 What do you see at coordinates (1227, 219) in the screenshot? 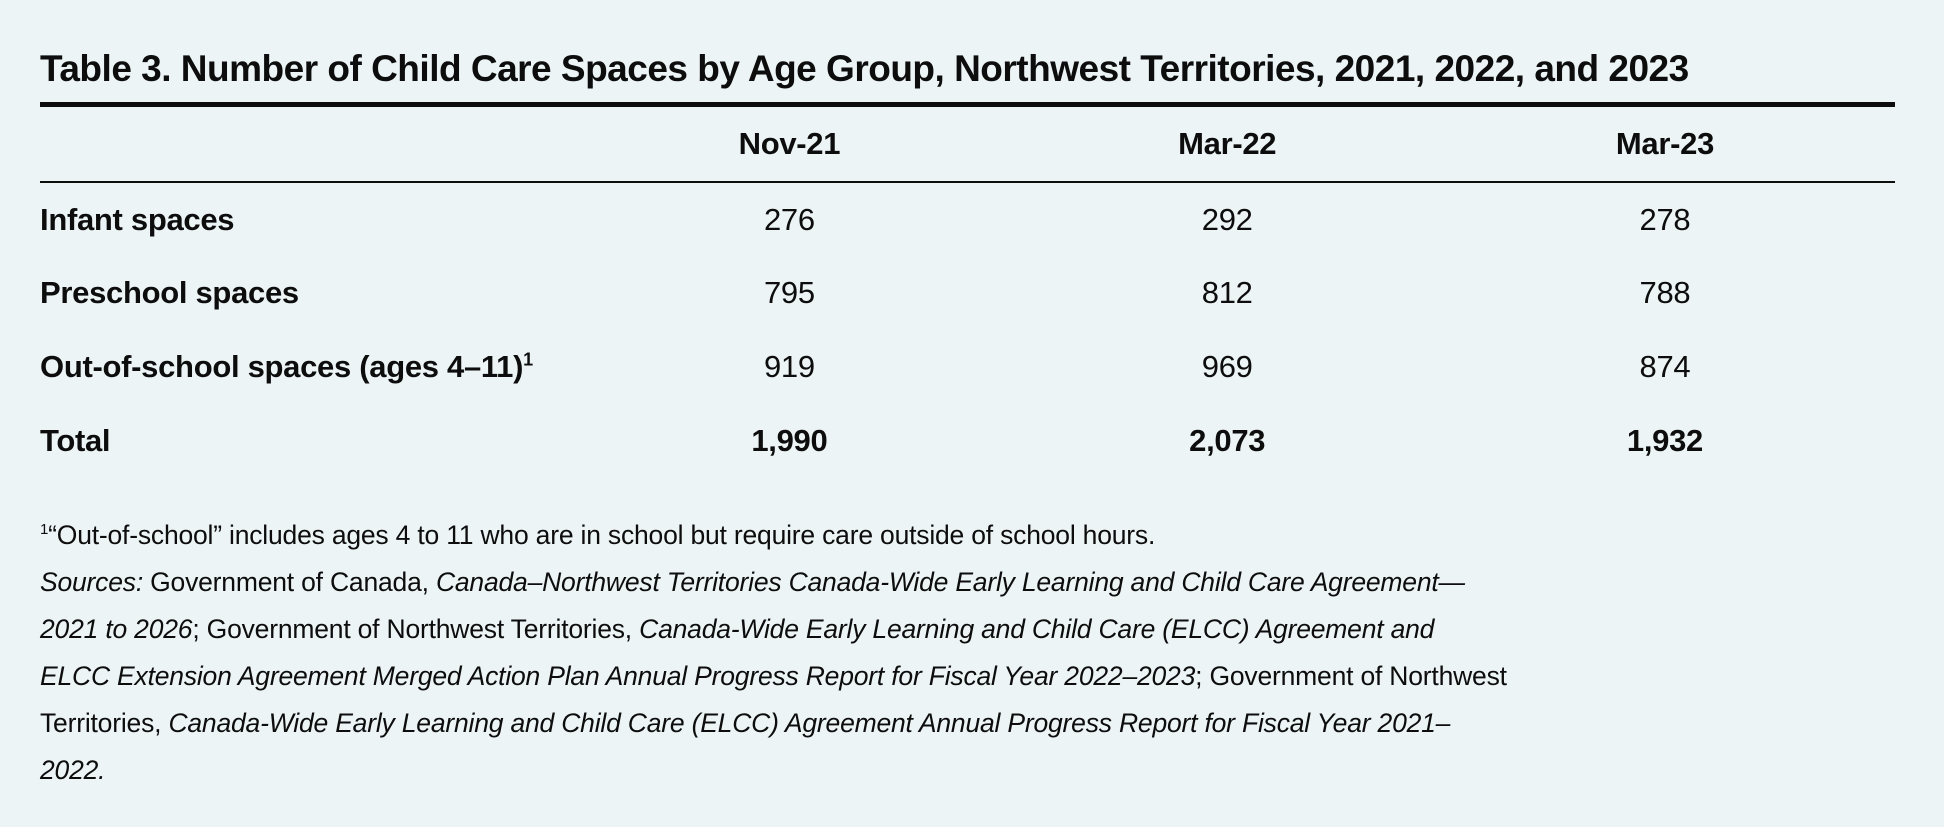
I see `cell-value: 292` at bounding box center [1227, 219].